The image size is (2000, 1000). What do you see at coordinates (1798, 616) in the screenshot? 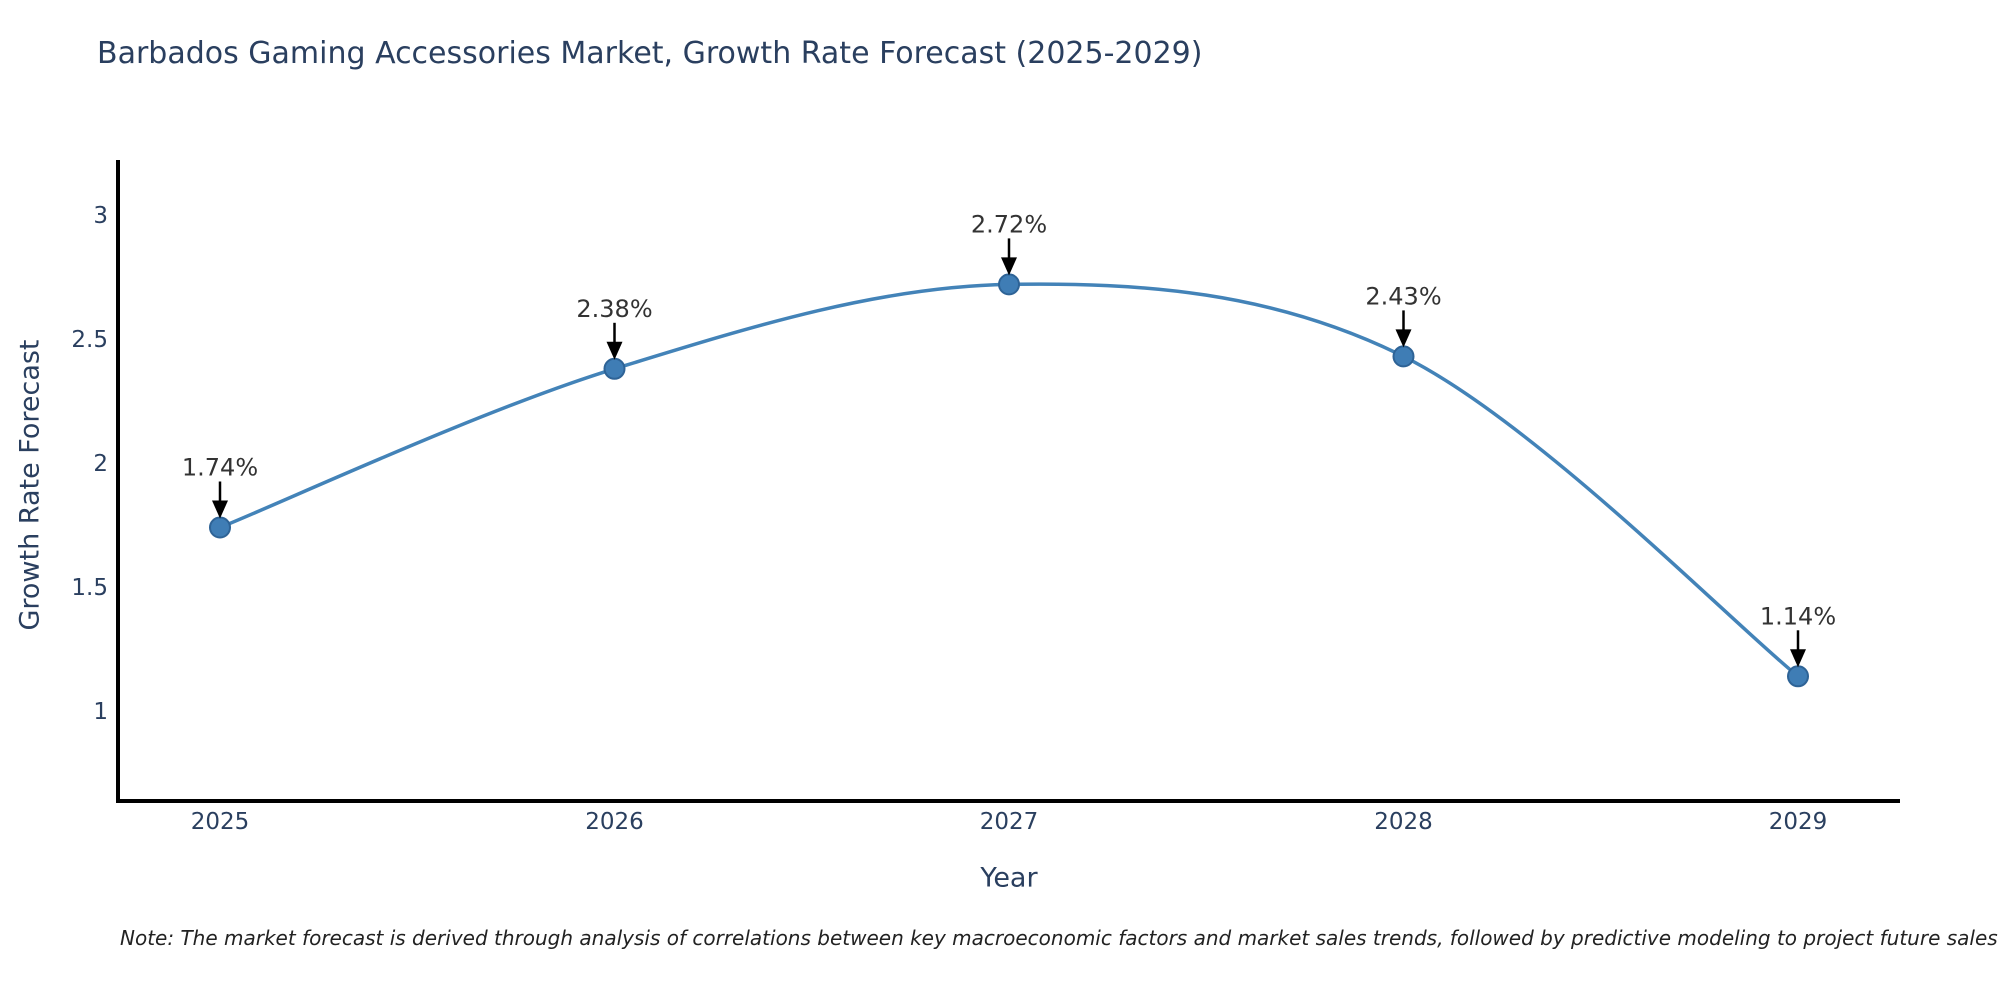
I see `point-annotation-label: 1.14%` at bounding box center [1798, 616].